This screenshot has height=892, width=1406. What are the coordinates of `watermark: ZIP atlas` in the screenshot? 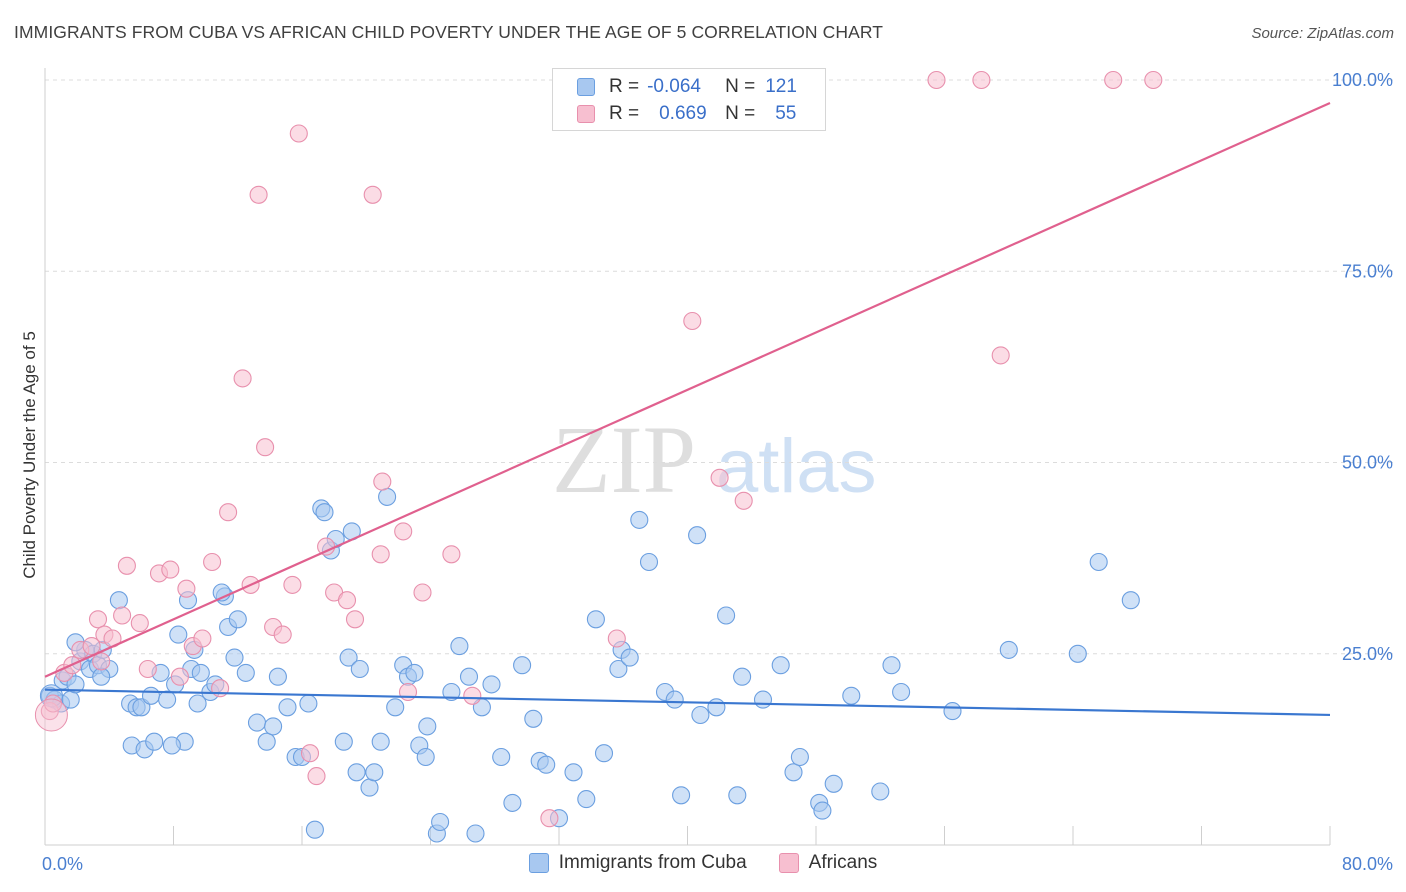 It's located at (714, 459).